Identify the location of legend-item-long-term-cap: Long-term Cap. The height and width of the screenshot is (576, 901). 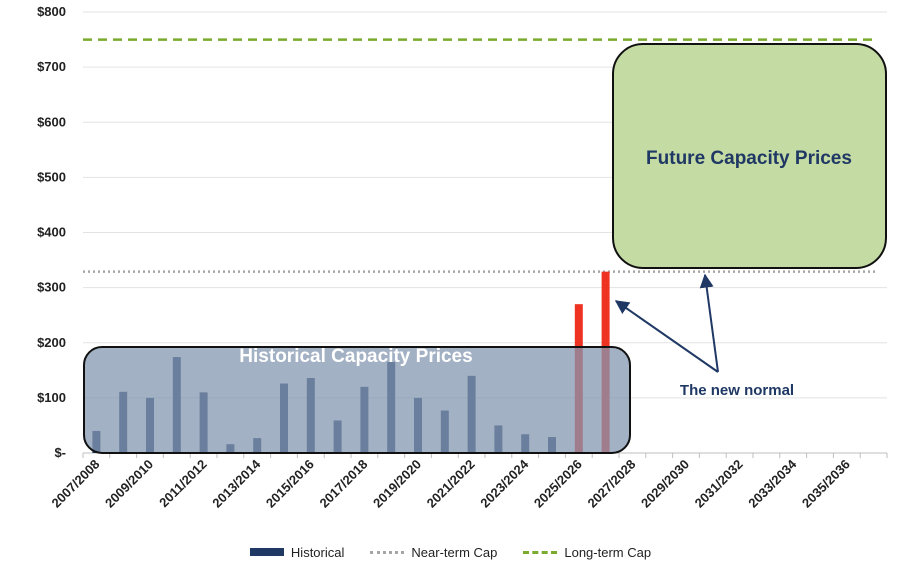
(587, 552).